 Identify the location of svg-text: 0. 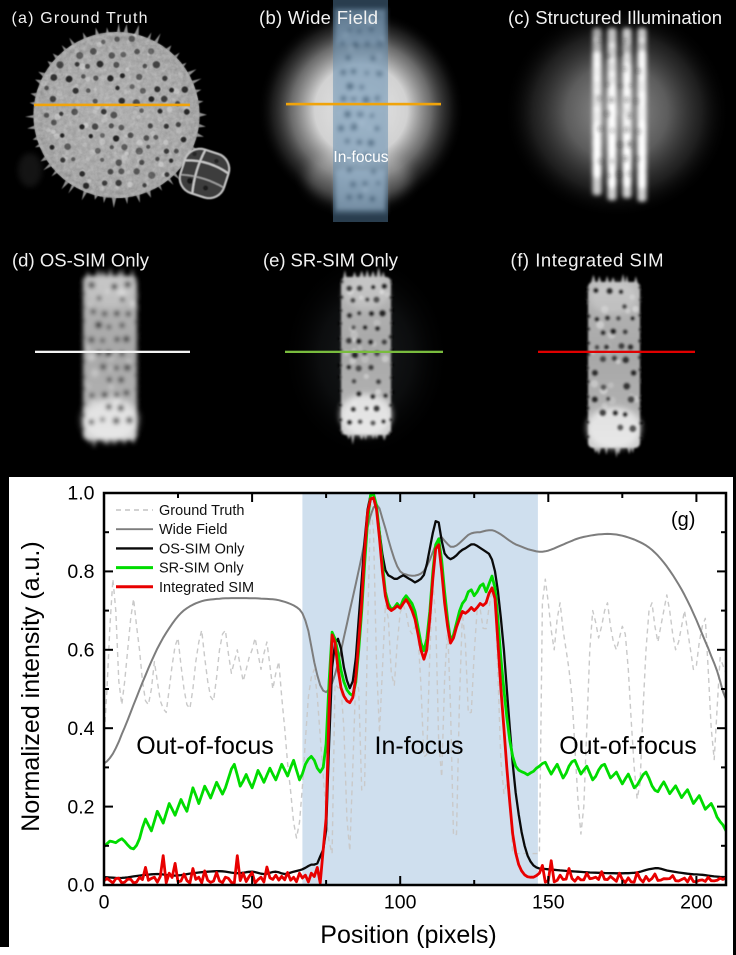
(104, 903).